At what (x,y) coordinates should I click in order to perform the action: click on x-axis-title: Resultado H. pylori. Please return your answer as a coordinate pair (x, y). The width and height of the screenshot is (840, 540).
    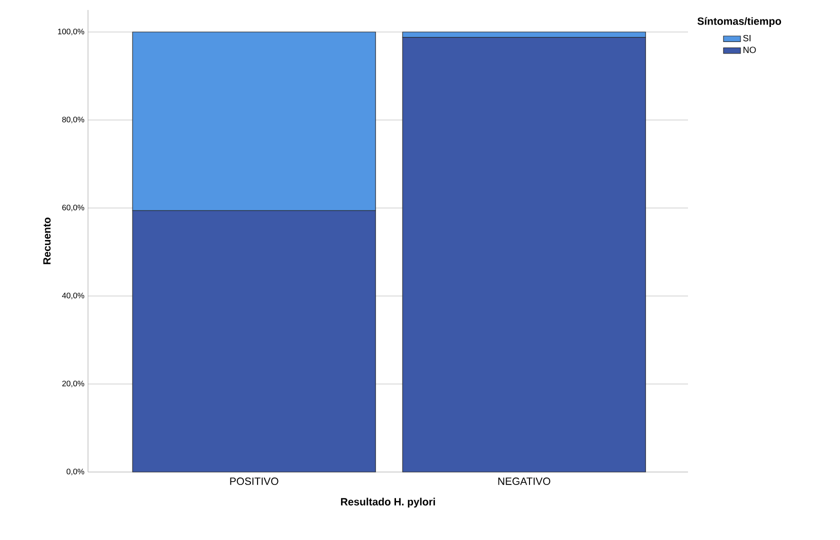
    Looking at the image, I should click on (388, 503).